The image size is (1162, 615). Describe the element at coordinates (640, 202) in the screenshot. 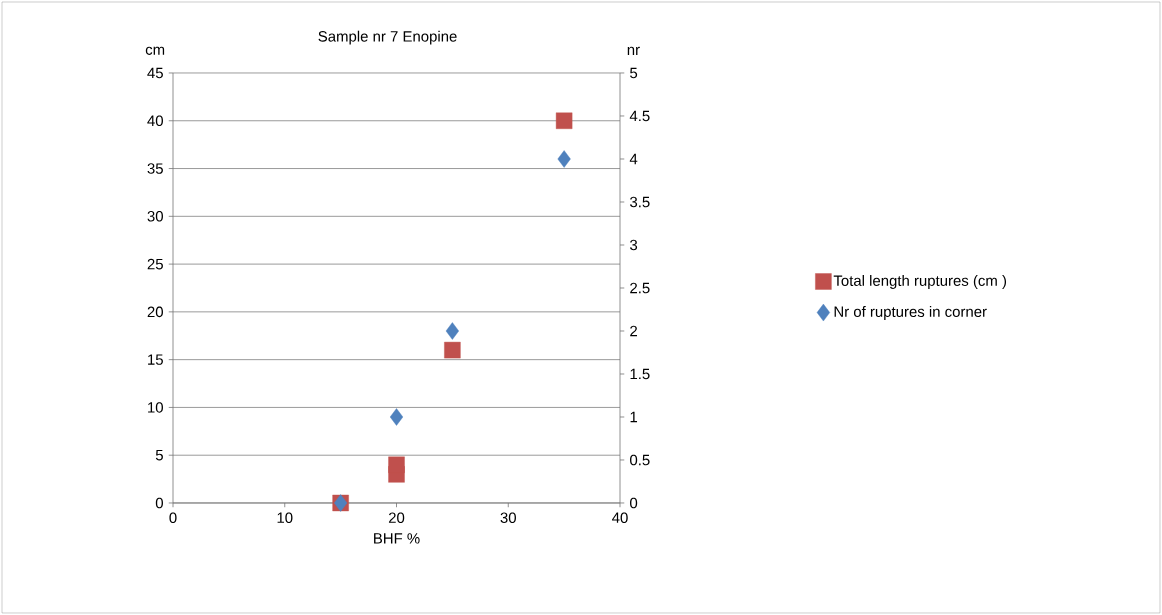

I see `y2-tick-label: 3.5` at that location.